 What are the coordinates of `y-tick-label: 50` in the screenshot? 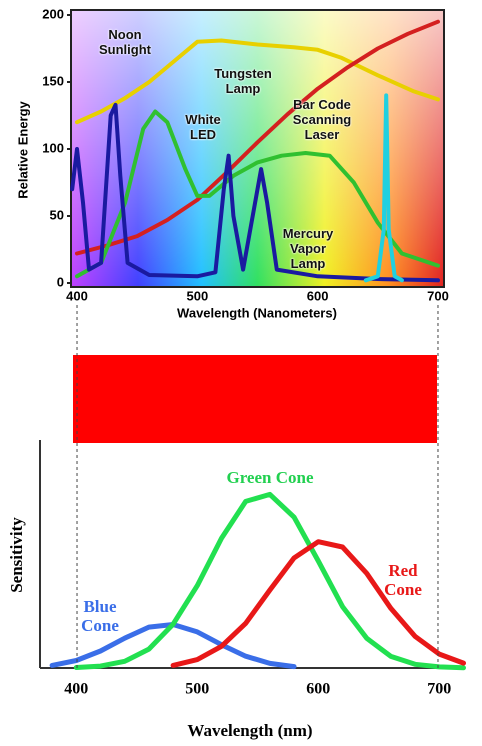 It's located at (57, 214).